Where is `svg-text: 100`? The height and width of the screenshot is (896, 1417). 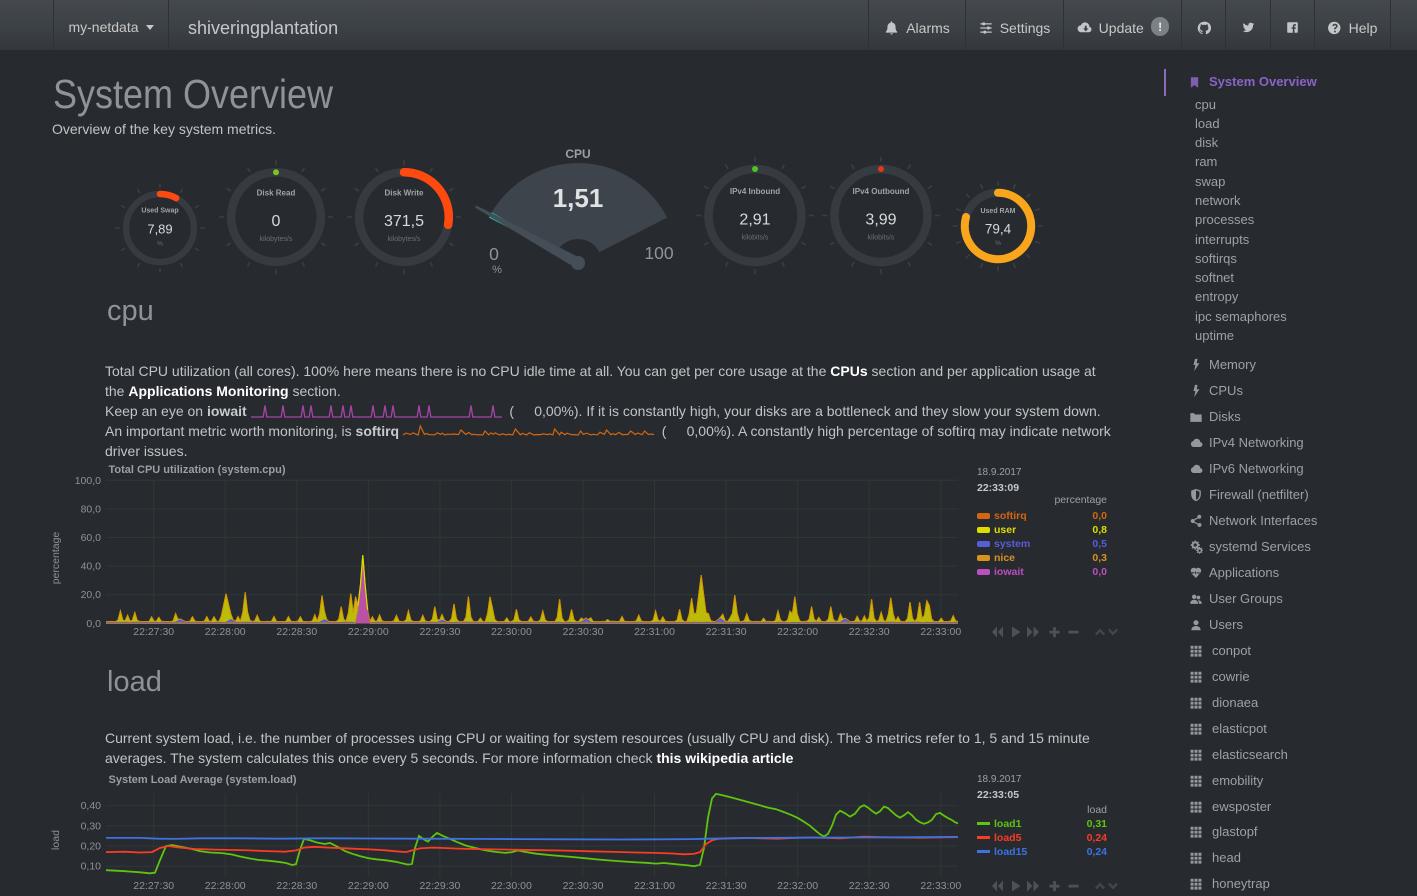
svg-text: 100 is located at coordinates (658, 253).